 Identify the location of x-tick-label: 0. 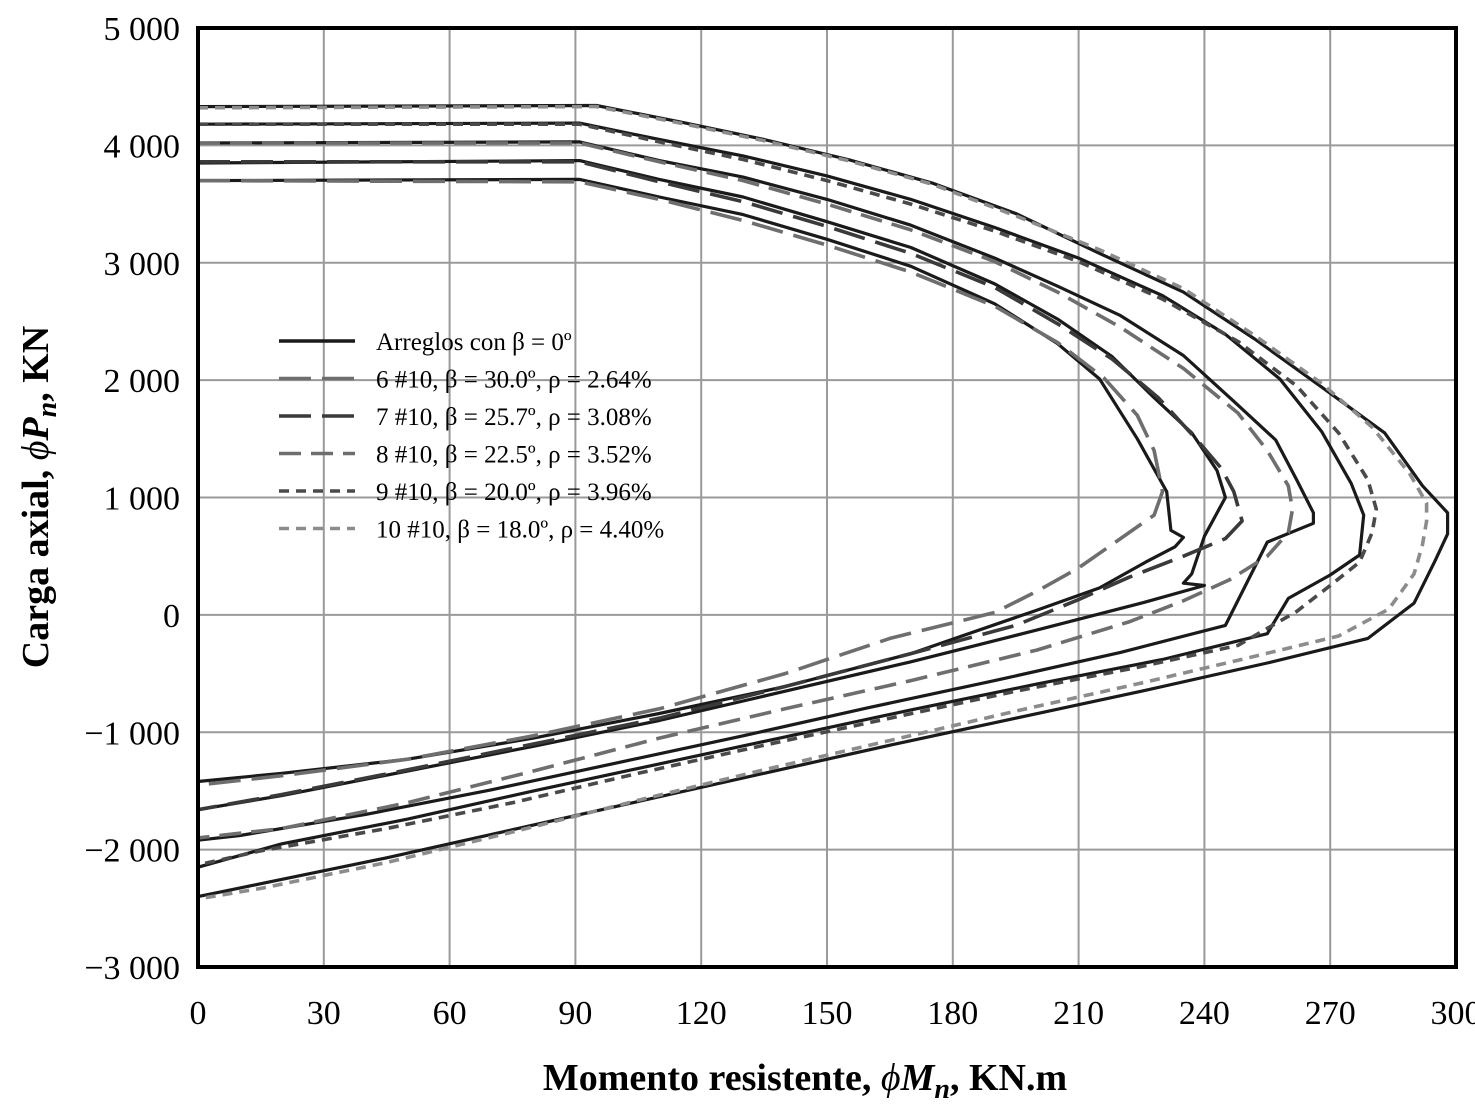
(198, 1013).